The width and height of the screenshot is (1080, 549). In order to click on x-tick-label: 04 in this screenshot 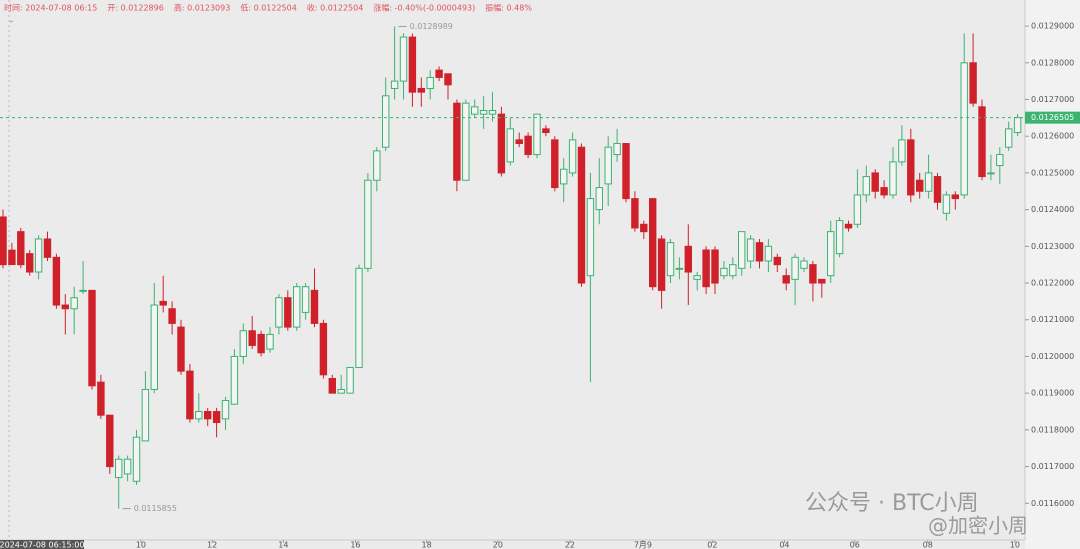, I will do `click(784, 545)`.